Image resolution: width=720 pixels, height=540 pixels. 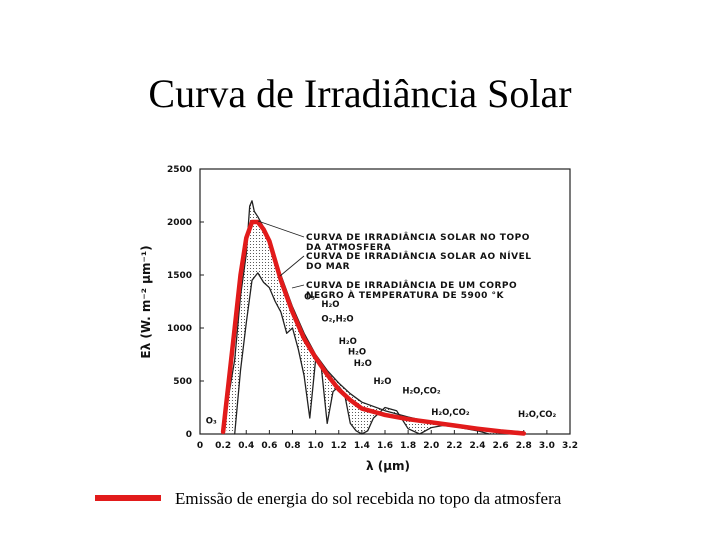 What do you see at coordinates (146, 301) in the screenshot?
I see `y-axis-label: Eλ (W. m⁻² μm⁻¹)` at bounding box center [146, 301].